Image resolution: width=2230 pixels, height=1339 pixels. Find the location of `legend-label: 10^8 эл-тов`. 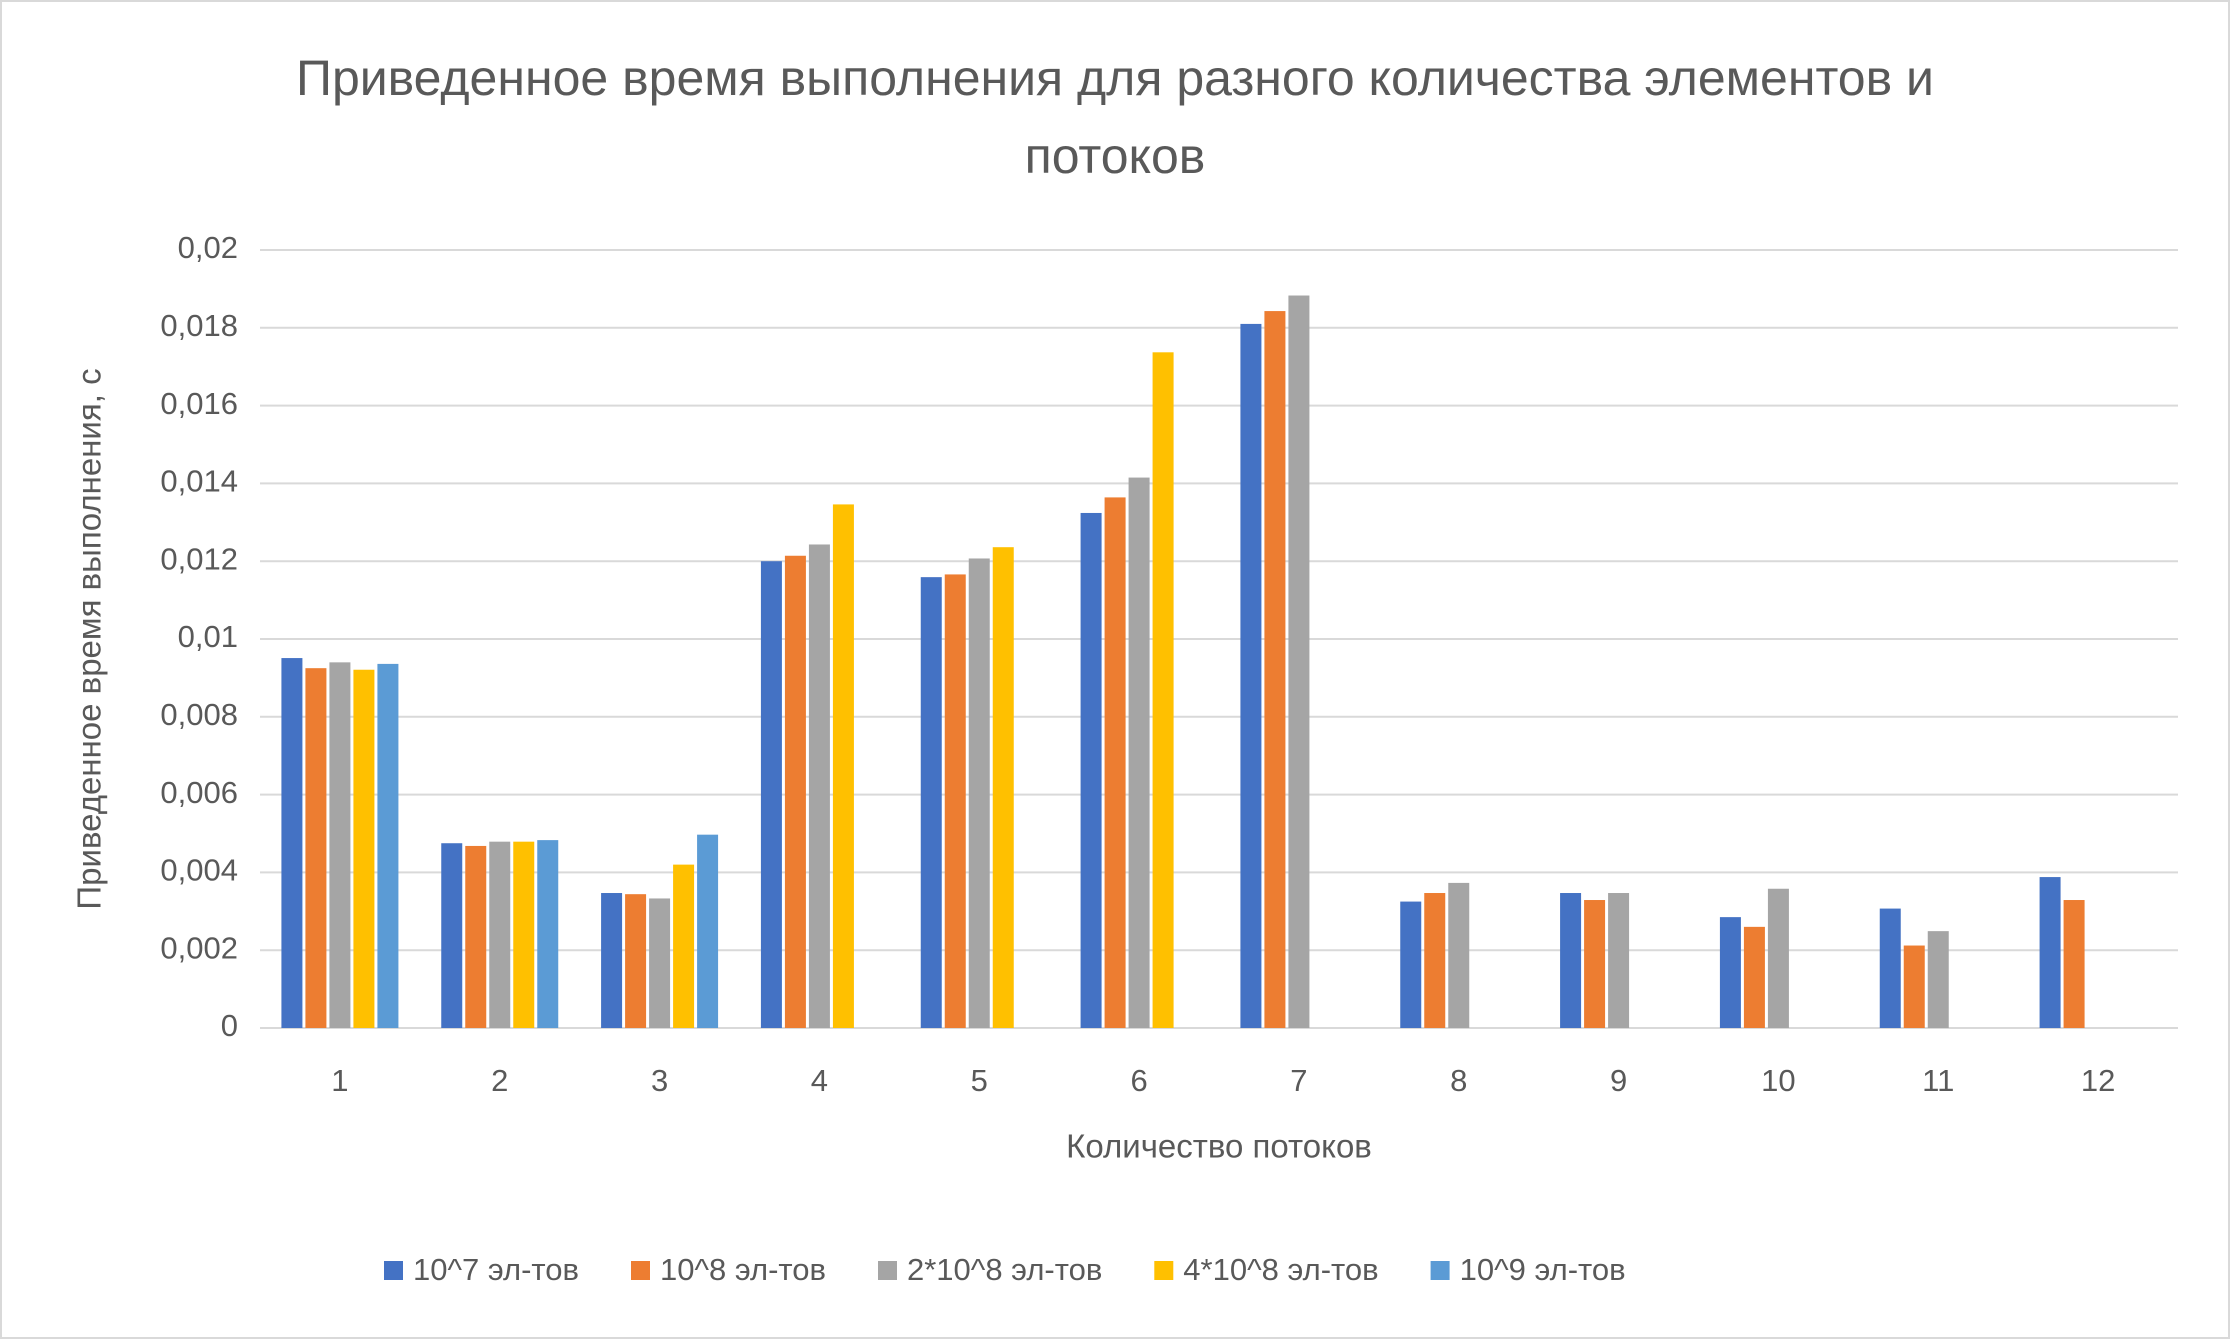

legend-label: 10^8 эл-тов is located at coordinates (743, 1269).